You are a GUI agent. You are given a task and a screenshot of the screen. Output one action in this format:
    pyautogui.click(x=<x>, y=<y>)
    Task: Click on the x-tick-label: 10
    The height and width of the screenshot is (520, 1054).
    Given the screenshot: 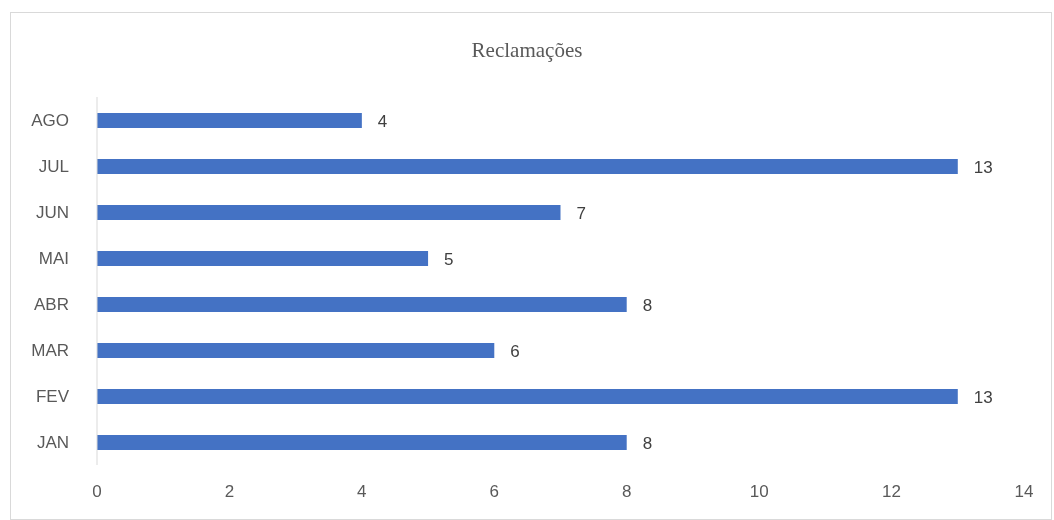 What is the action you would take?
    pyautogui.click(x=759, y=492)
    